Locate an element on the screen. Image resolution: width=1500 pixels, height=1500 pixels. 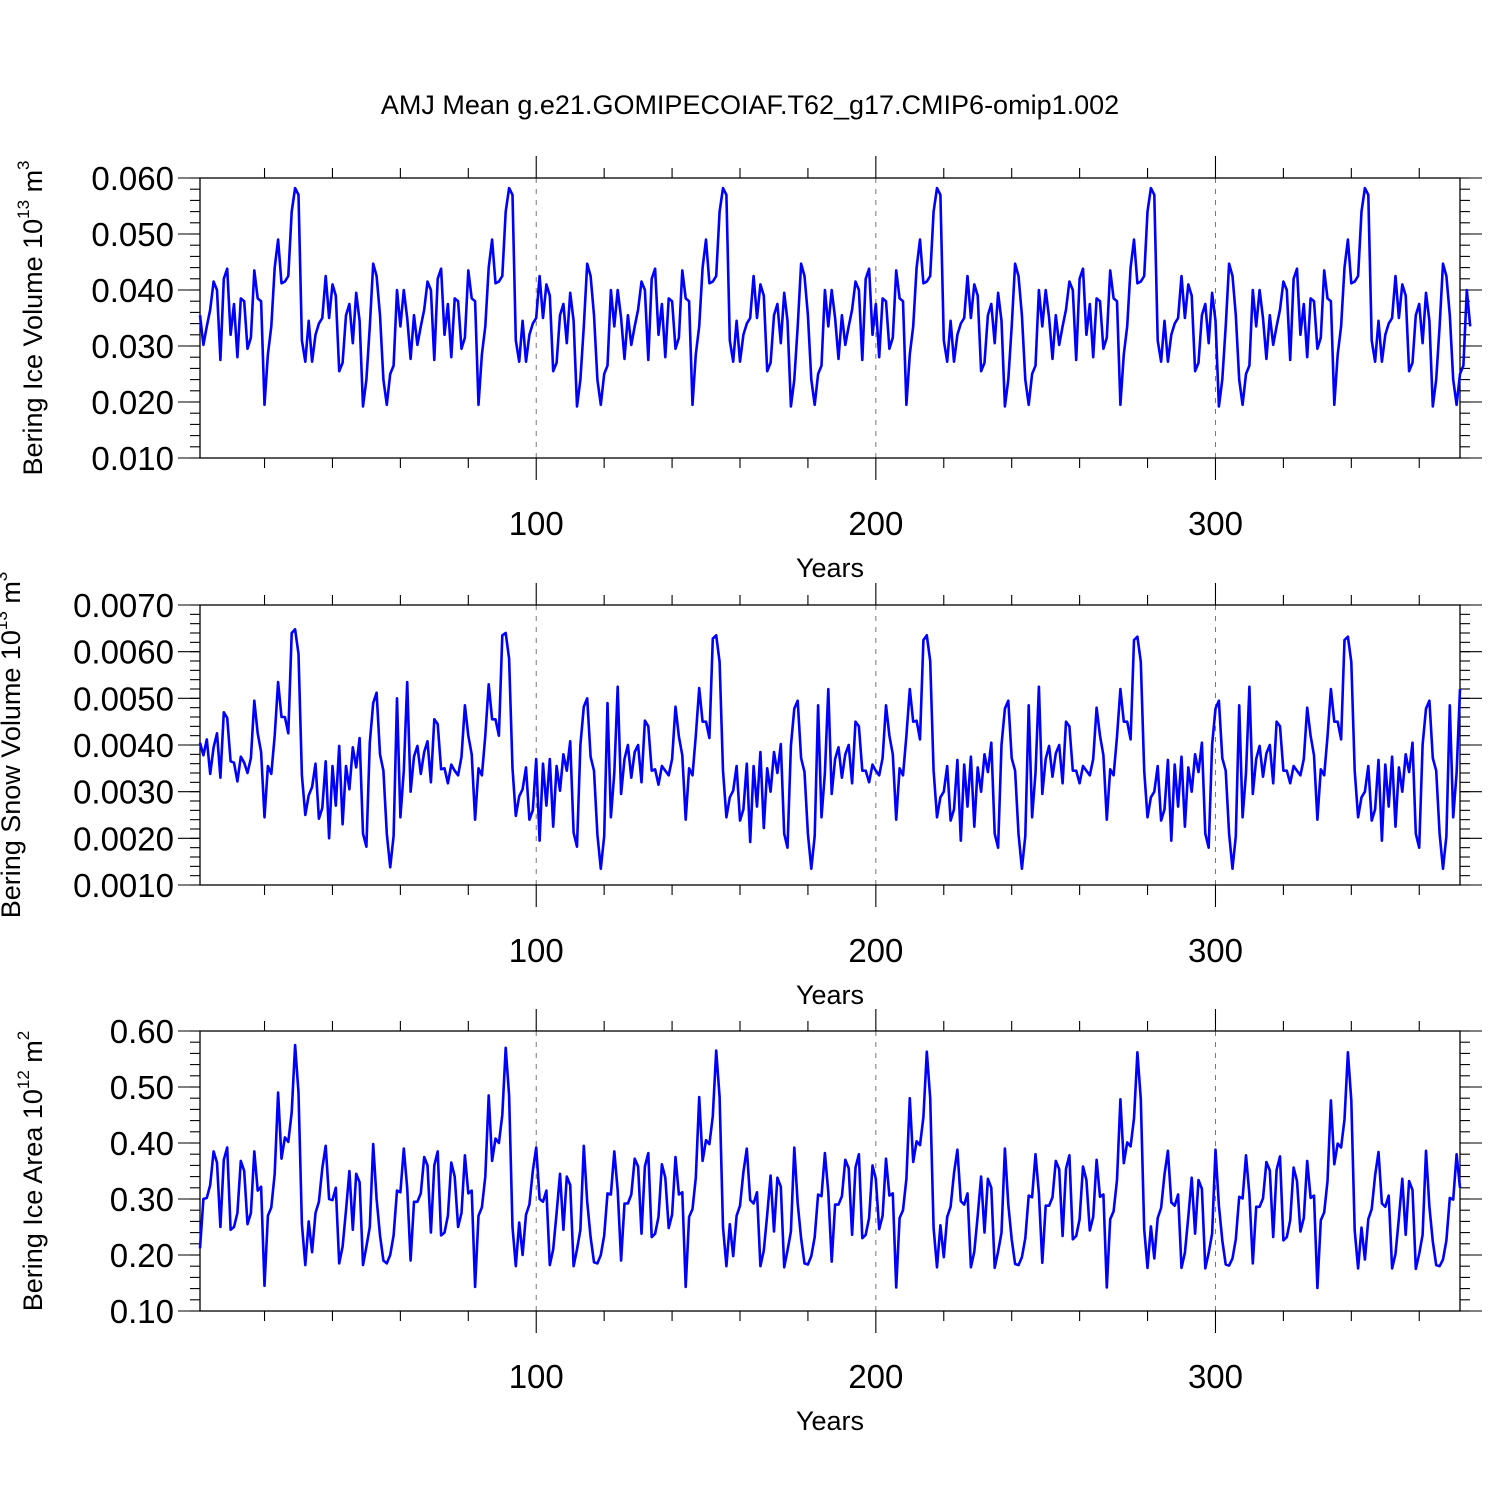
y-tick-label: 0.0040 is located at coordinates (123, 745).